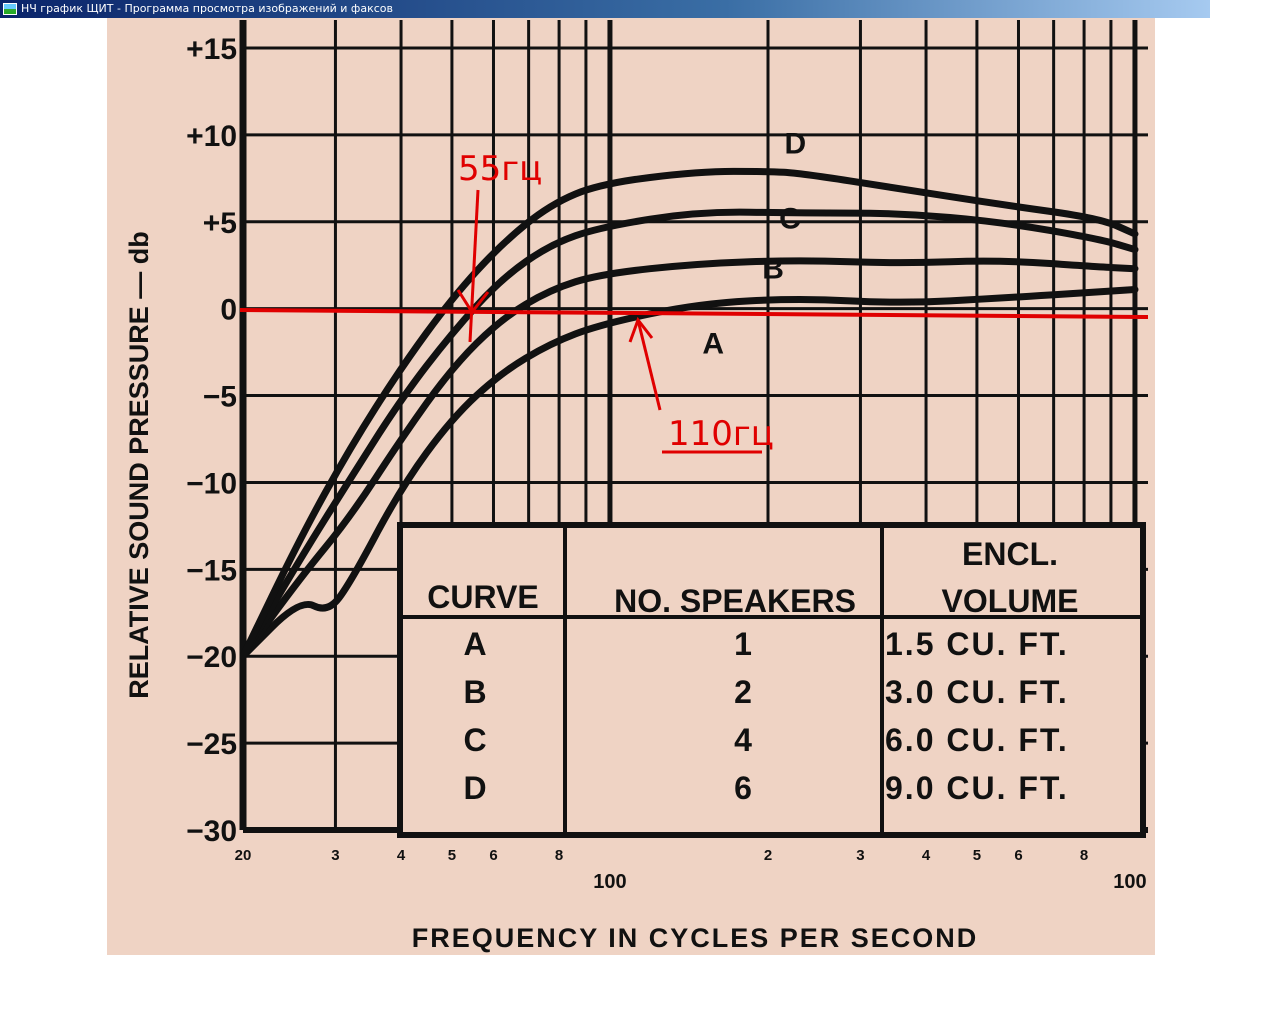 This screenshot has height=1024, width=1280. I want to click on table-cell-speakers: 6, so click(743, 788).